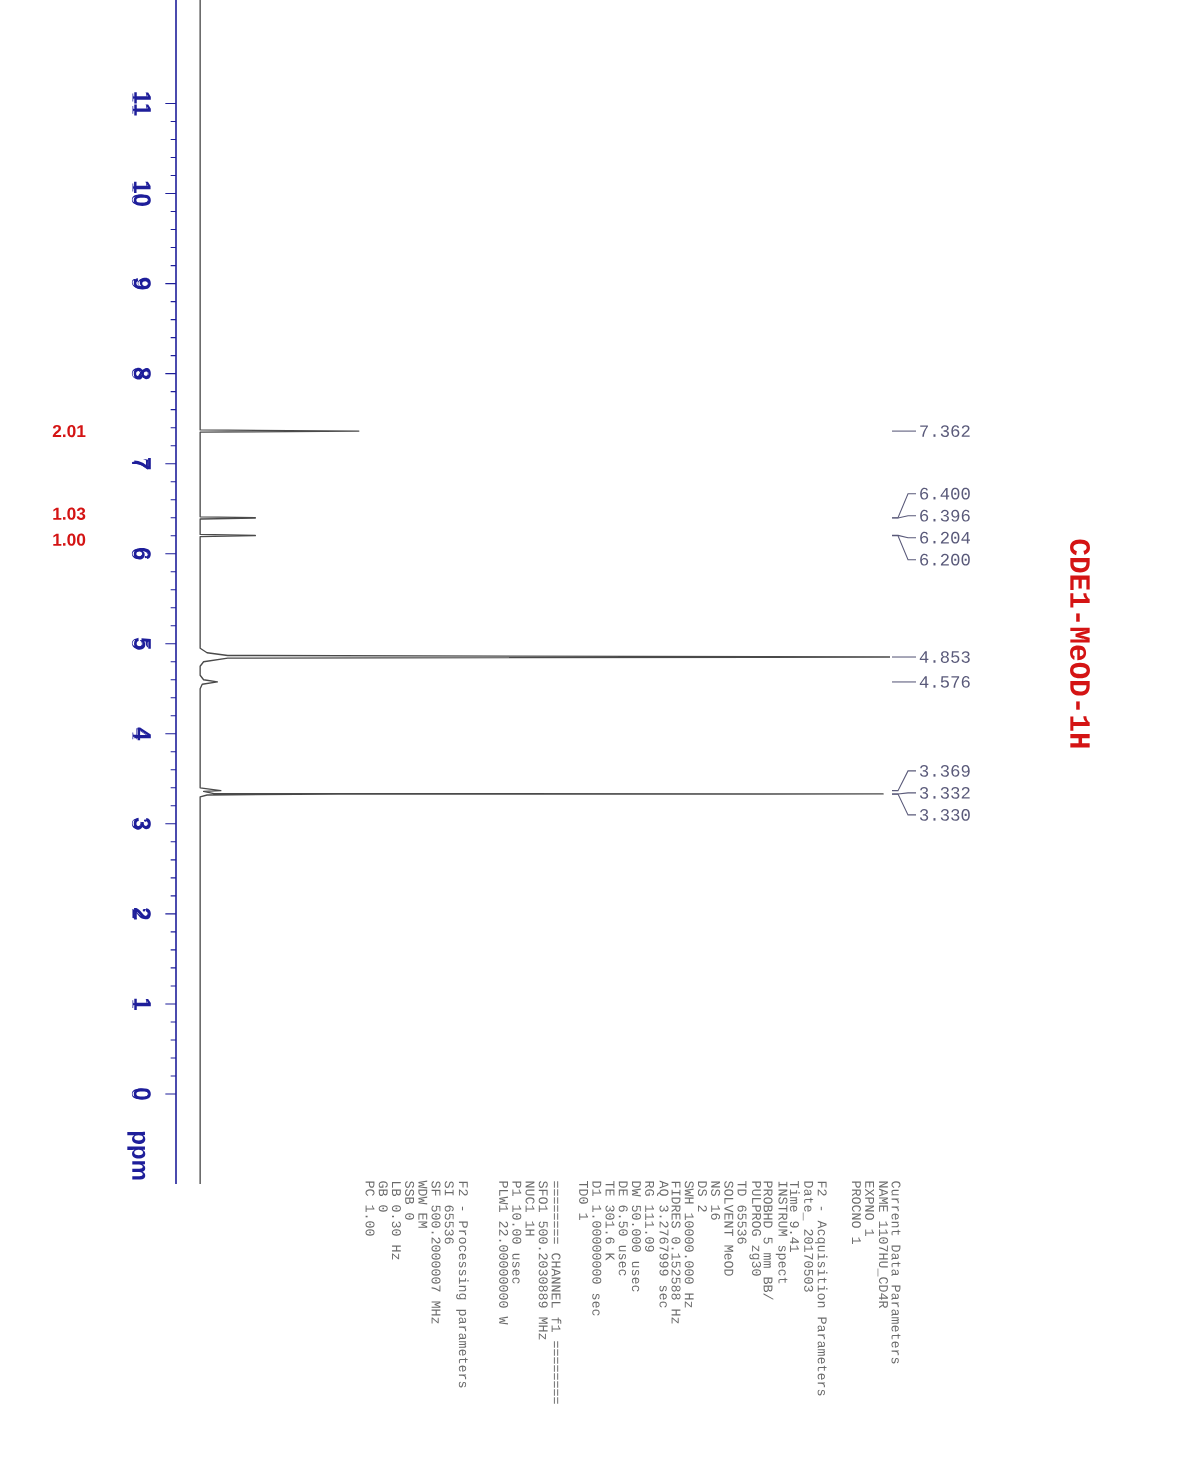 This screenshot has height=1474, width=1178. Describe the element at coordinates (945, 493) in the screenshot. I see `text: 6.400` at that location.